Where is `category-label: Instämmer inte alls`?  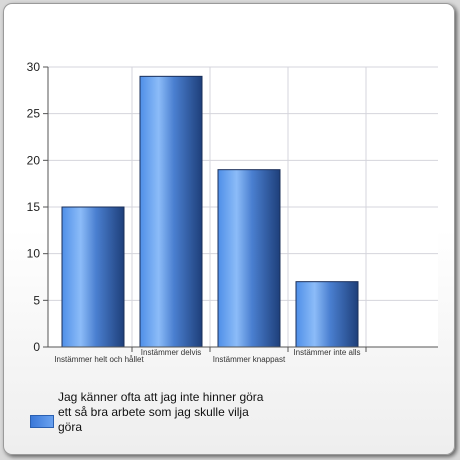
category-label: Instämmer inte alls is located at coordinates (326, 352).